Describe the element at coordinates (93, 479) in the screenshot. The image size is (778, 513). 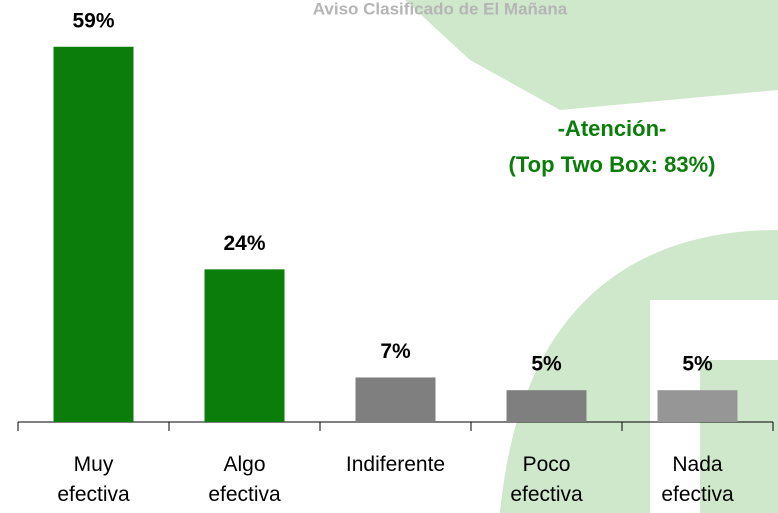
I see `x-tick-label: Muy efectiva` at that location.